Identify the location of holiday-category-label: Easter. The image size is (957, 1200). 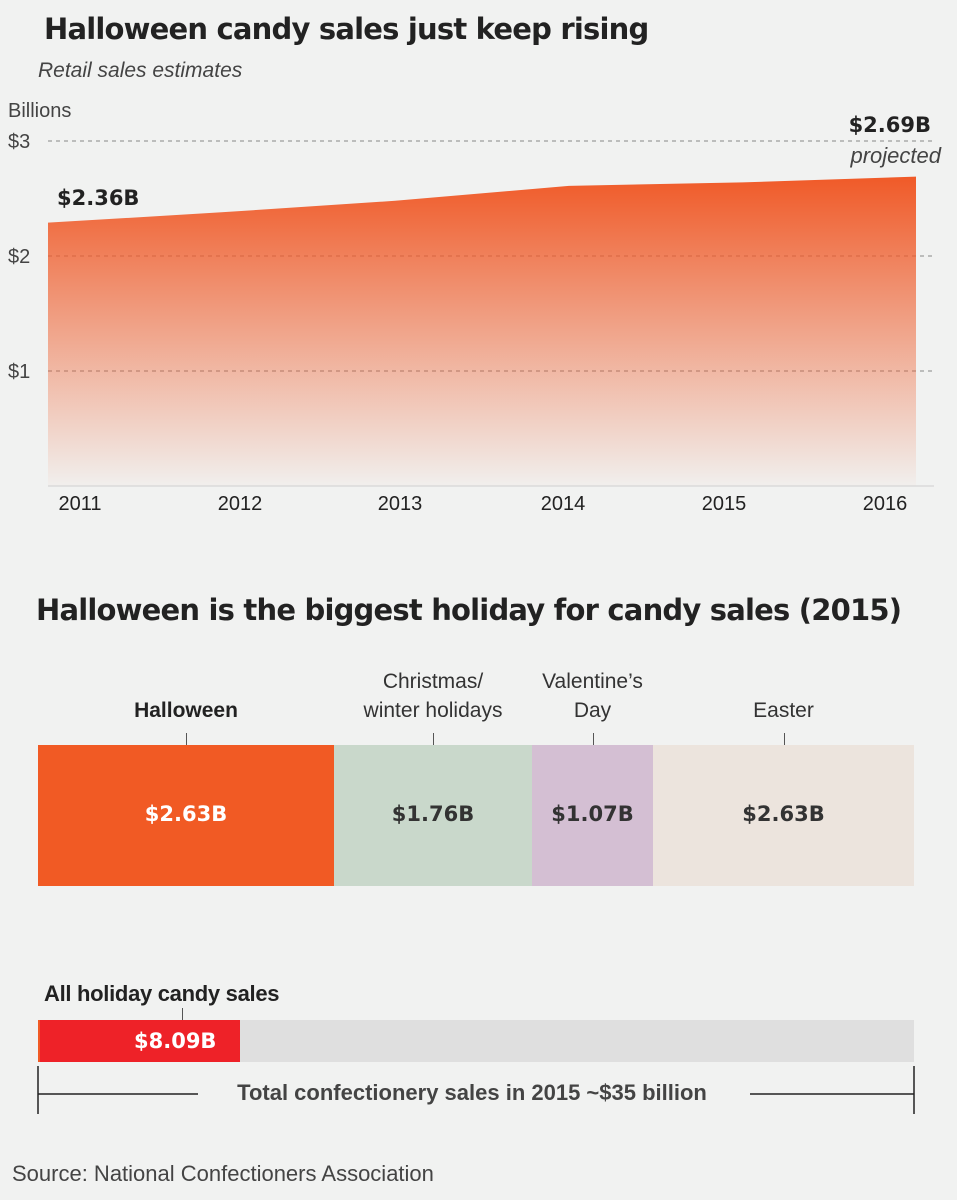
(783, 710).